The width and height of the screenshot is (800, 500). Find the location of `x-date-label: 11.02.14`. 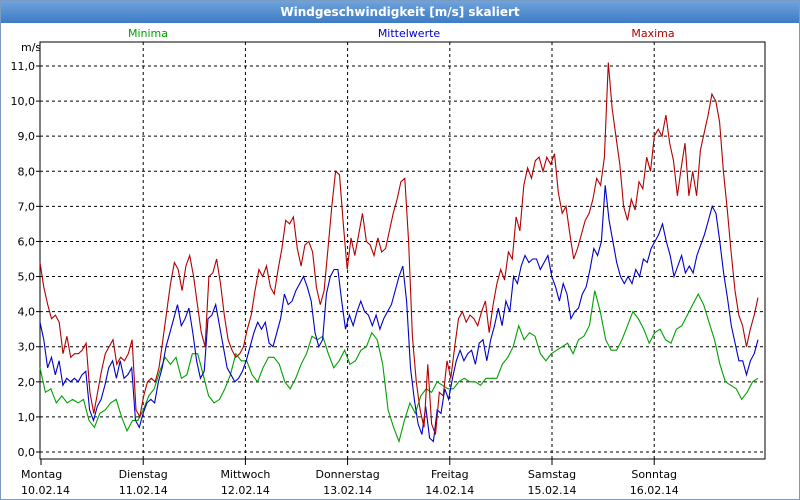

x-date-label: 11.02.14 is located at coordinates (143, 490).